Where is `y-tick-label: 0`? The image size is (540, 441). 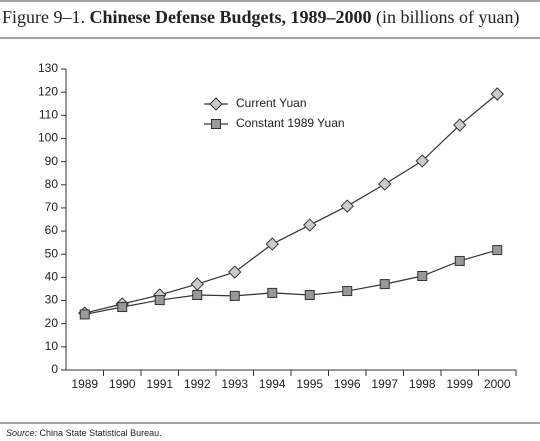 y-tick-label: 0 is located at coordinates (54, 369).